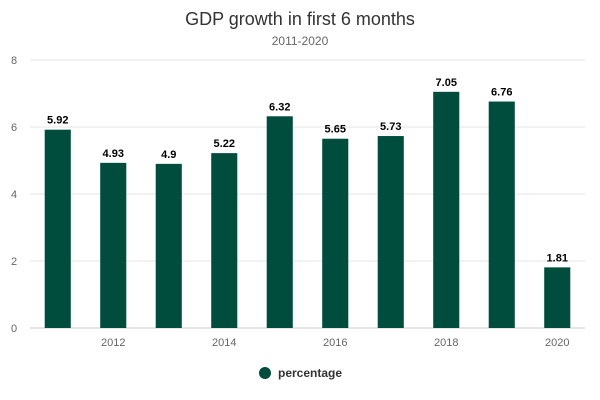 This screenshot has height=400, width=600. I want to click on data-label: 5.73, so click(390, 127).